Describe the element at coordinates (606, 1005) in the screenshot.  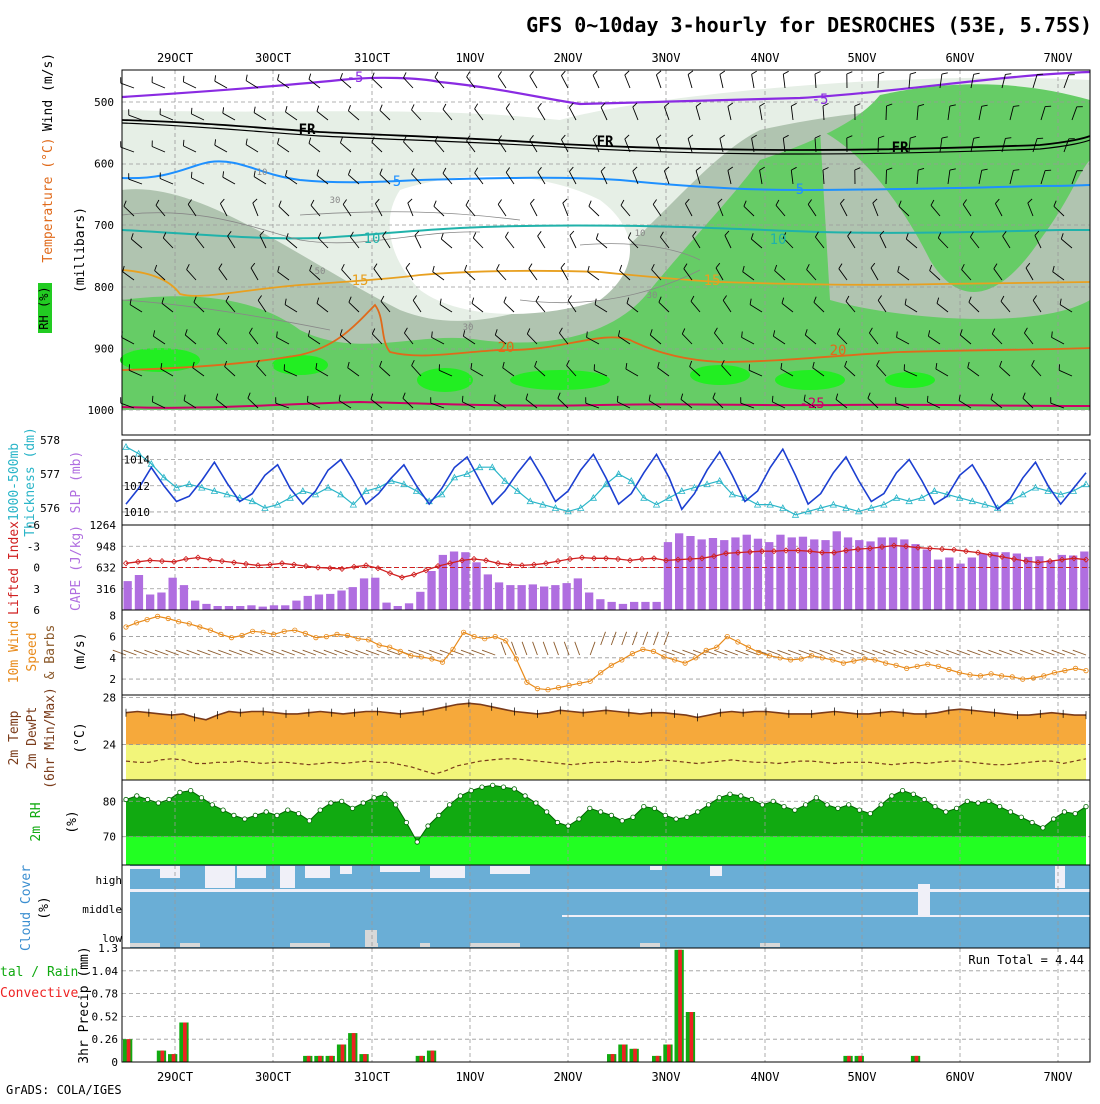
I see `panel-frame` at that location.